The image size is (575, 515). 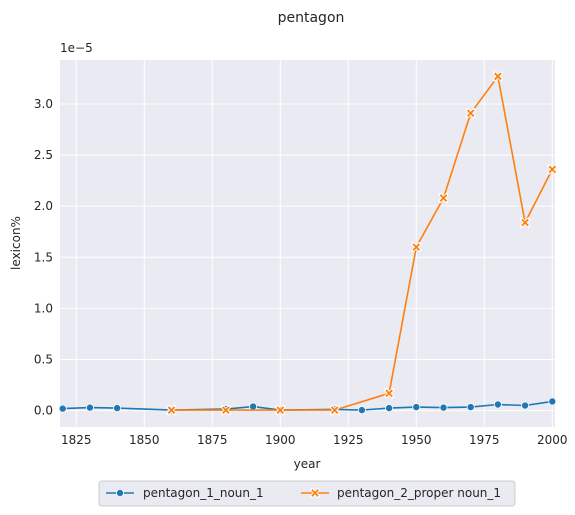 What do you see at coordinates (43, 206) in the screenshot?
I see `y-tick-label: 2.0` at bounding box center [43, 206].